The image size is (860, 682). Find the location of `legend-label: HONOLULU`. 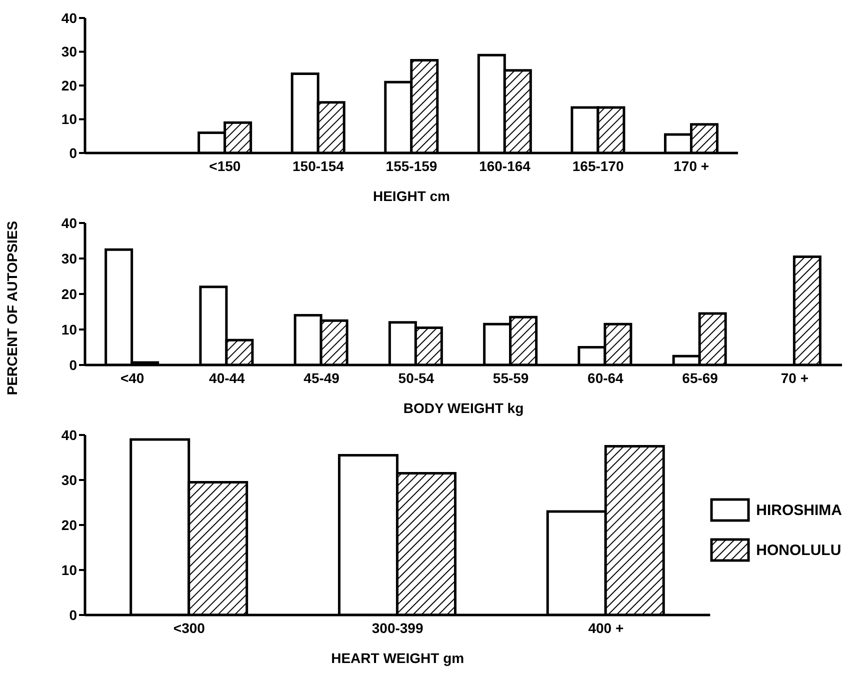

legend-label: HONOLULU is located at coordinates (799, 550).